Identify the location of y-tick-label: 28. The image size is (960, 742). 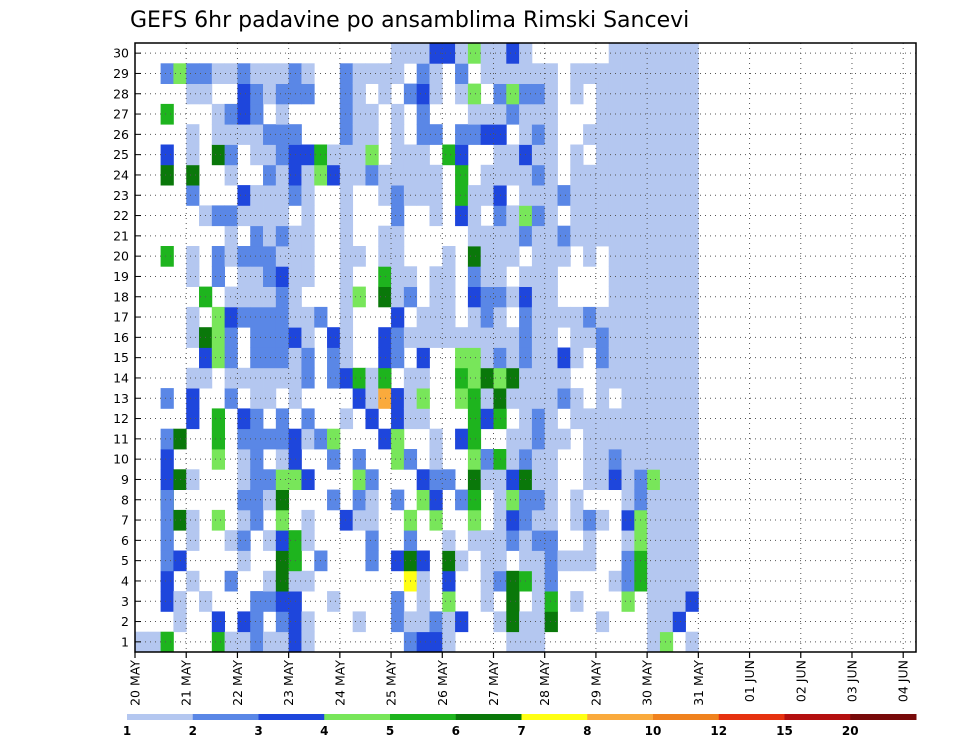
(121, 93).